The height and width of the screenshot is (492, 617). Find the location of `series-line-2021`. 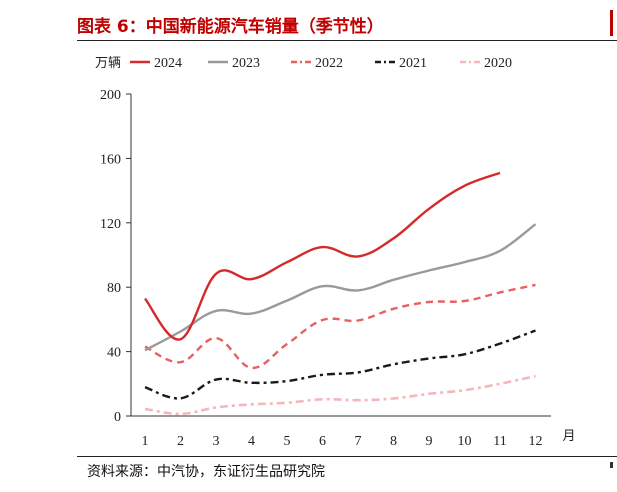

series-line-2021 is located at coordinates (340, 364).